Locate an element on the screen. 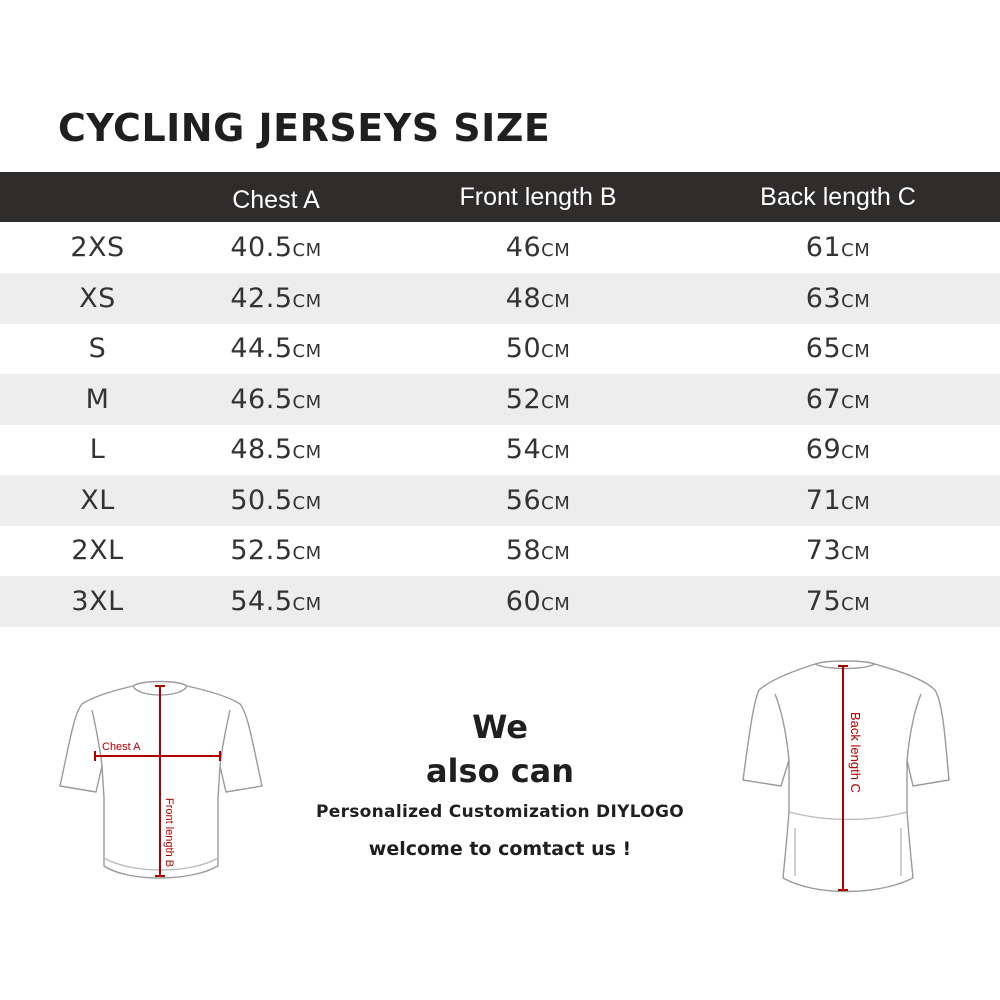 The width and height of the screenshot is (1000, 1000). table-row: XS 42.5CM 48CM 63CM is located at coordinates (500, 298).